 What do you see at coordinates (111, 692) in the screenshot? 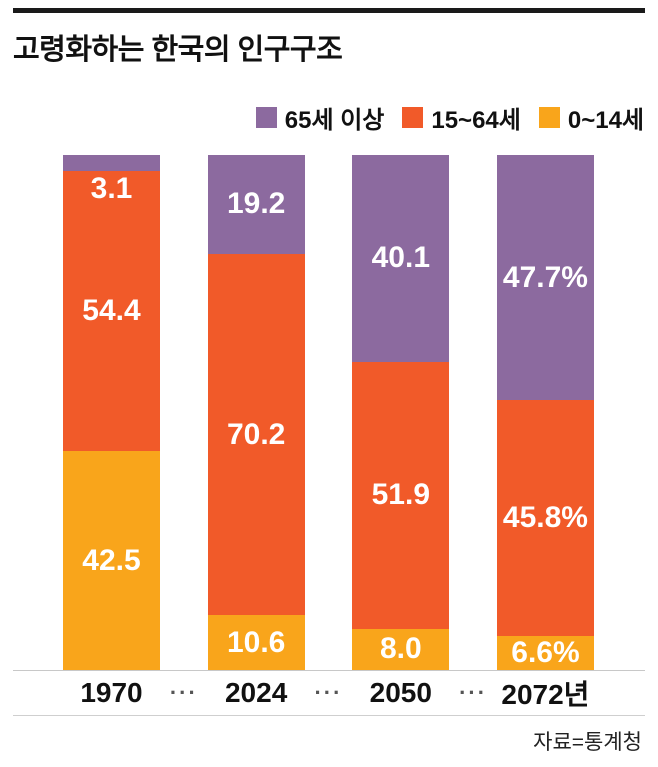
I see `x-tick-1970: 1970` at bounding box center [111, 692].